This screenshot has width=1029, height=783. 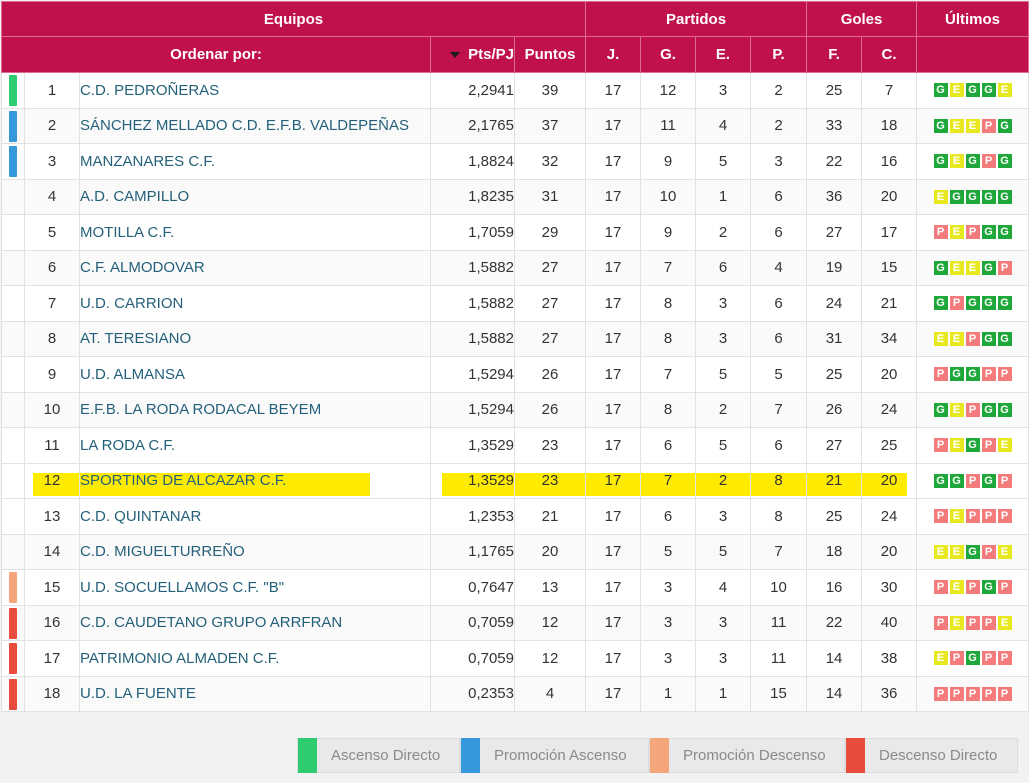 What do you see at coordinates (668, 196) in the screenshot?
I see `won-cell: 10` at bounding box center [668, 196].